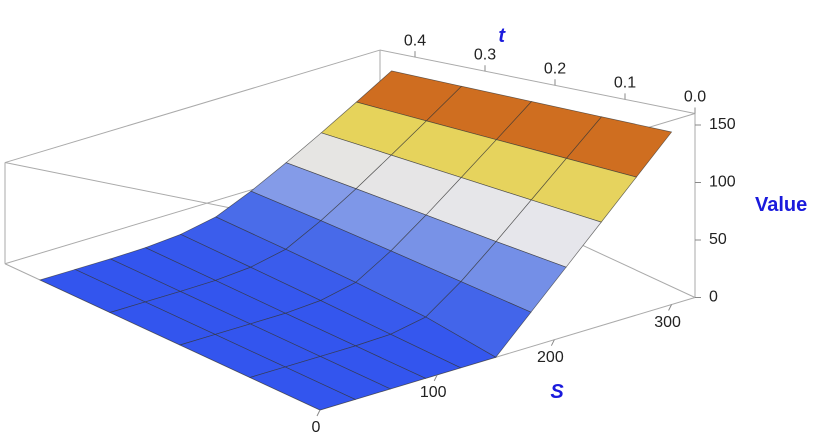 Image resolution: width=830 pixels, height=444 pixels. I want to click on y-tick-label: 0.1, so click(625, 83).